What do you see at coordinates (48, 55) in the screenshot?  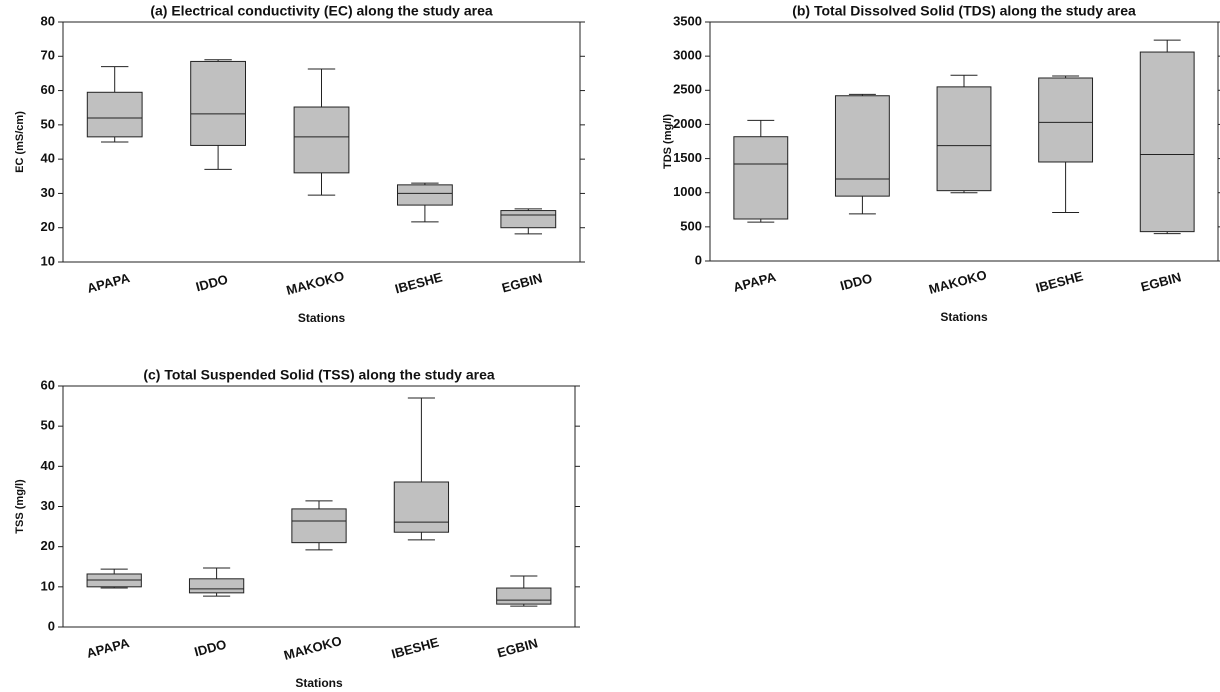 I see `y-tick-label: 70` at bounding box center [48, 55].